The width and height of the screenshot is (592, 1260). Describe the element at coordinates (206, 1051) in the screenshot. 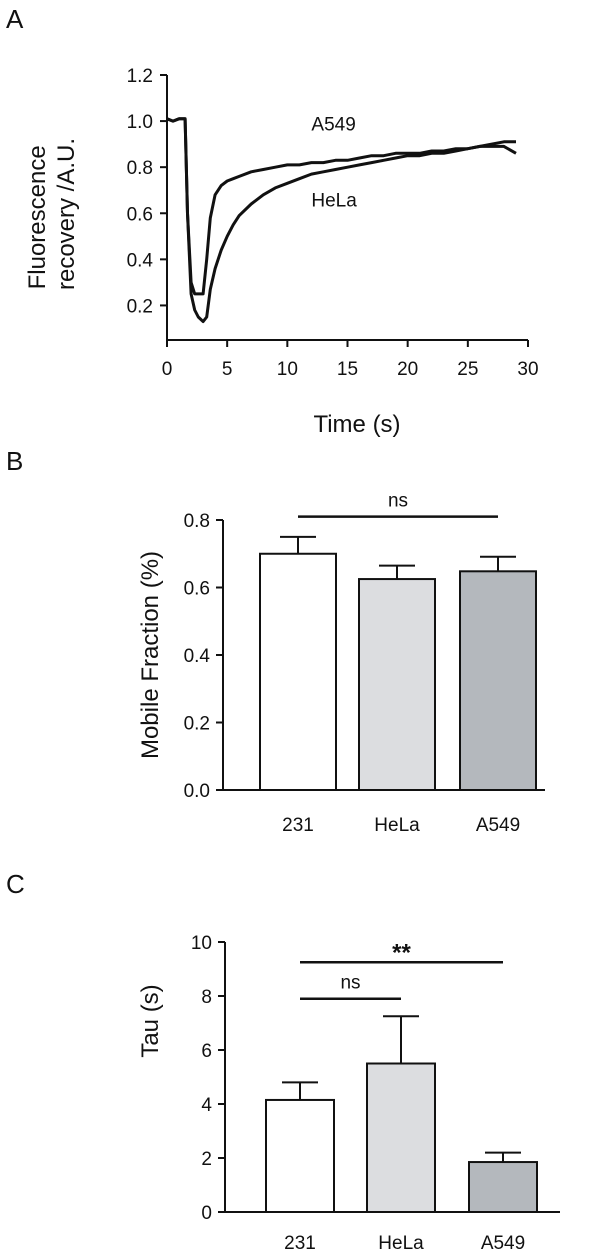

I see `panel-c-y-tick-label: 6` at that location.